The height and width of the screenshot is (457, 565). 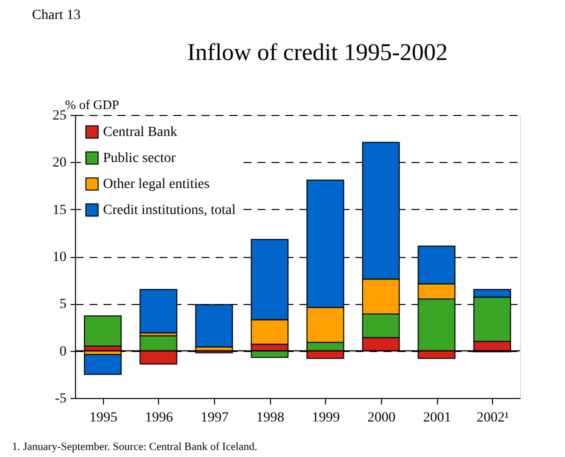 What do you see at coordinates (326, 418) in the screenshot?
I see `x-tick-label: 1999` at bounding box center [326, 418].